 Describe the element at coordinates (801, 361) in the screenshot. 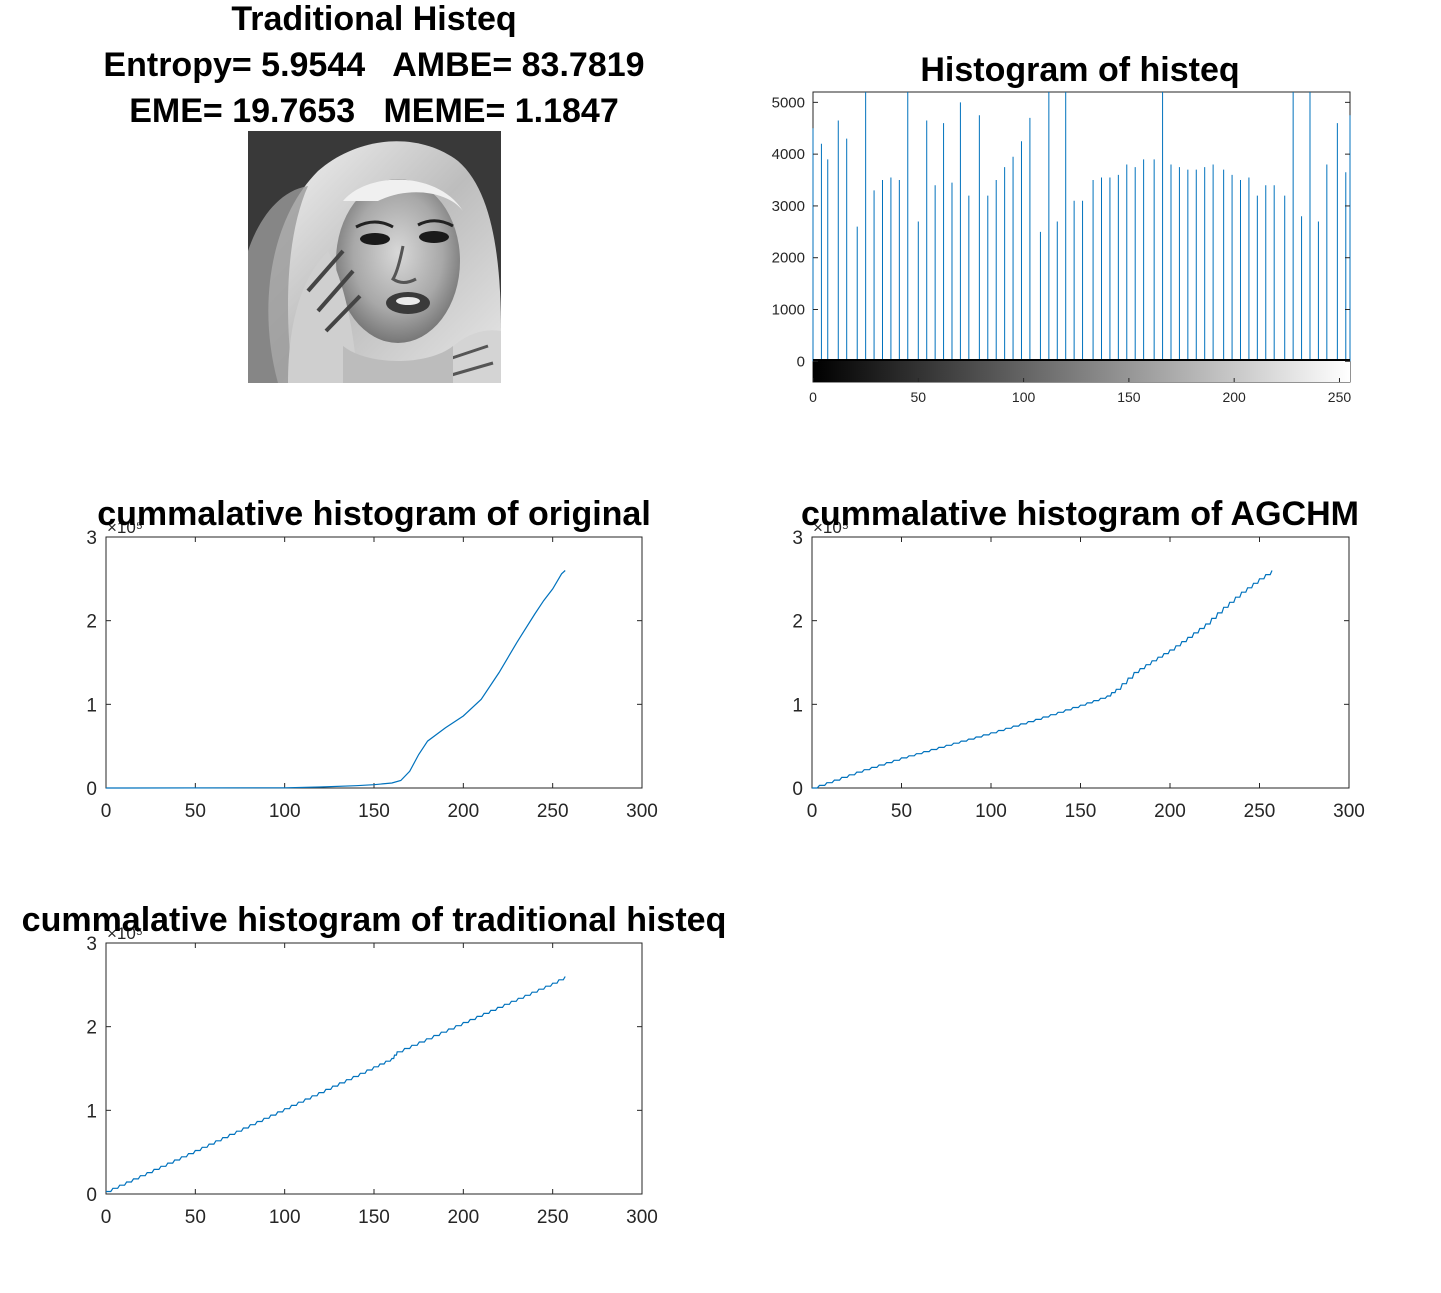

I see `histogram-y-tick-label: 0` at that location.